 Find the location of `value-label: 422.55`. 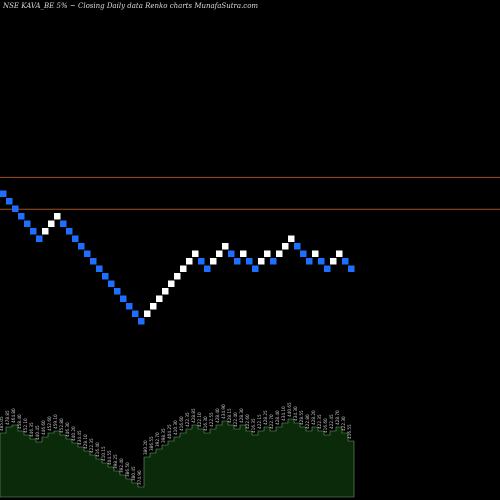

value-label: 422.55 is located at coordinates (211, 419).